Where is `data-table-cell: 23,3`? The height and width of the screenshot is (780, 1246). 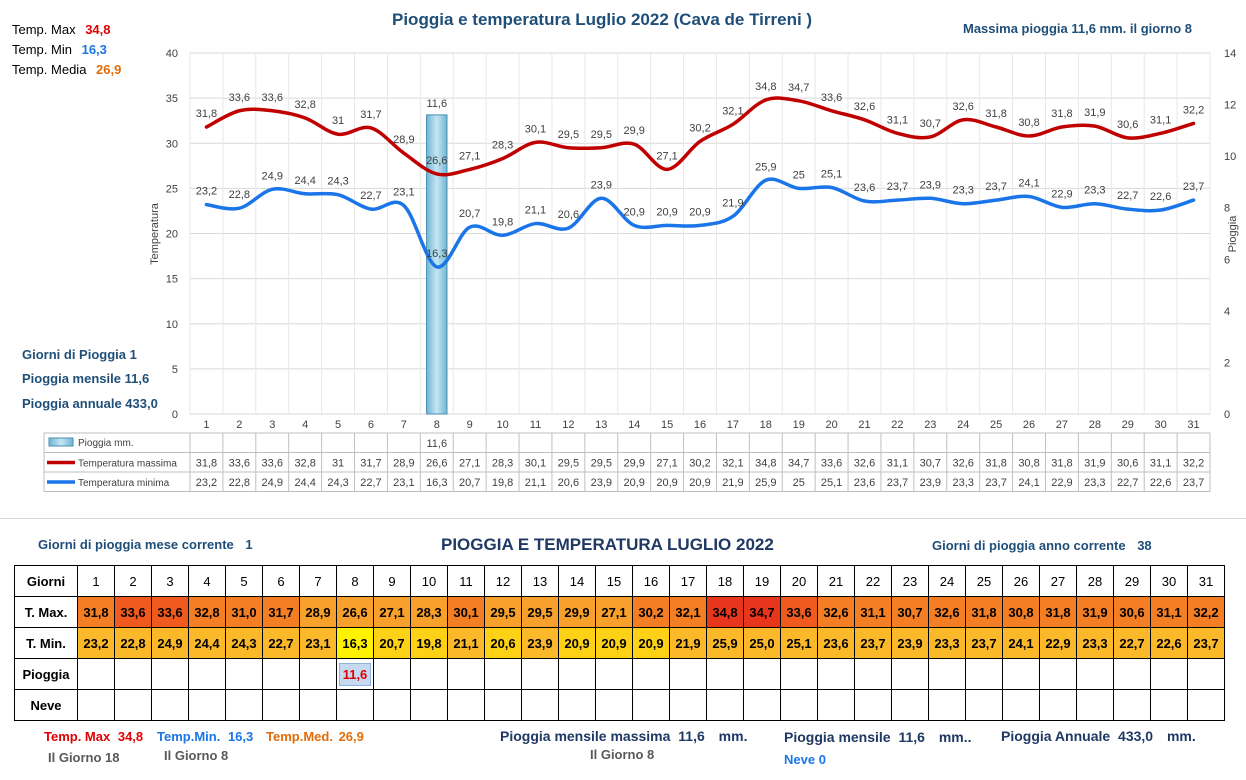
data-table-cell: 23,3 is located at coordinates (1094, 483).